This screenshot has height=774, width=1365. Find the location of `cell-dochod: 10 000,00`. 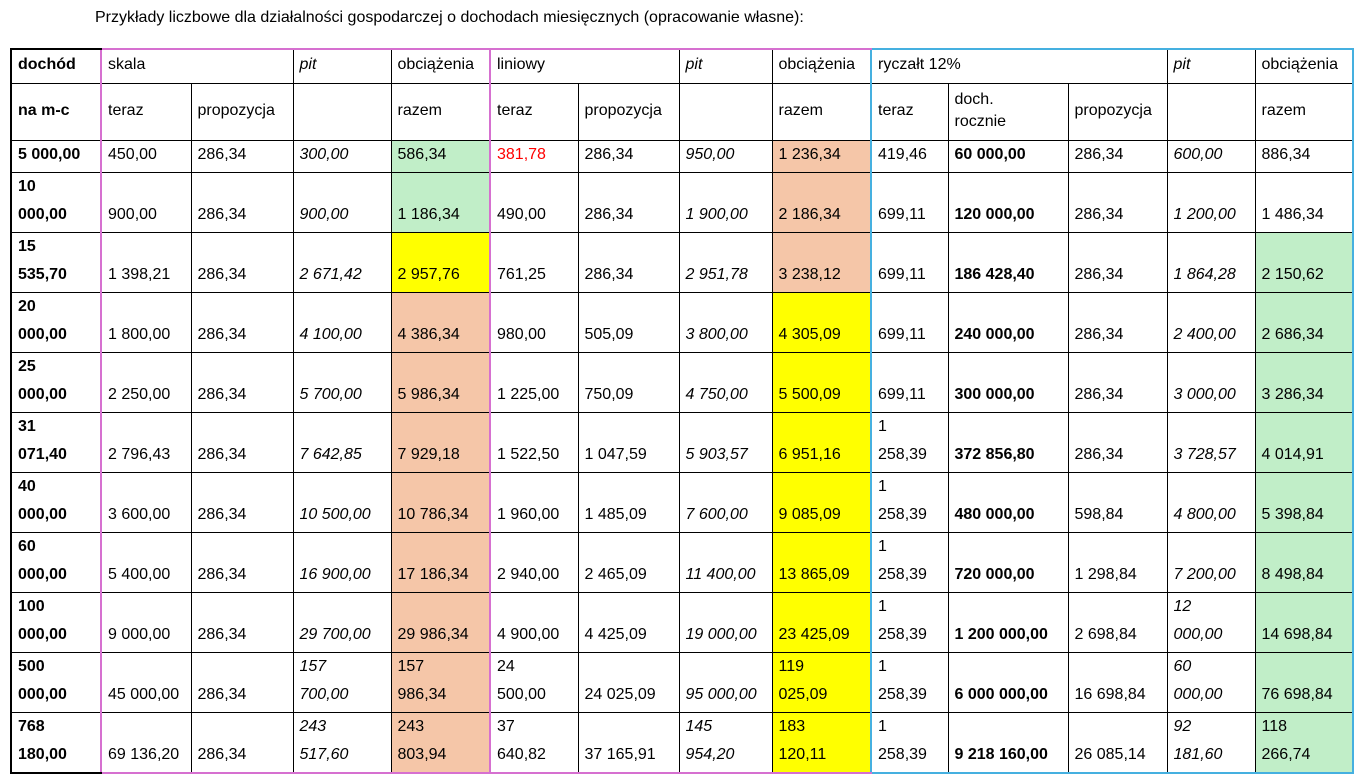

cell-dochod: 10 000,00 is located at coordinates (56, 202).